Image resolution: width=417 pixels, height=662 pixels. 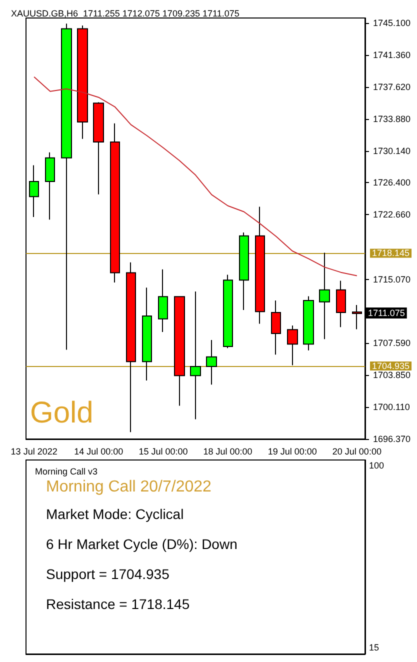 I want to click on y-tick-label: 1733.880, so click(x=392, y=119).